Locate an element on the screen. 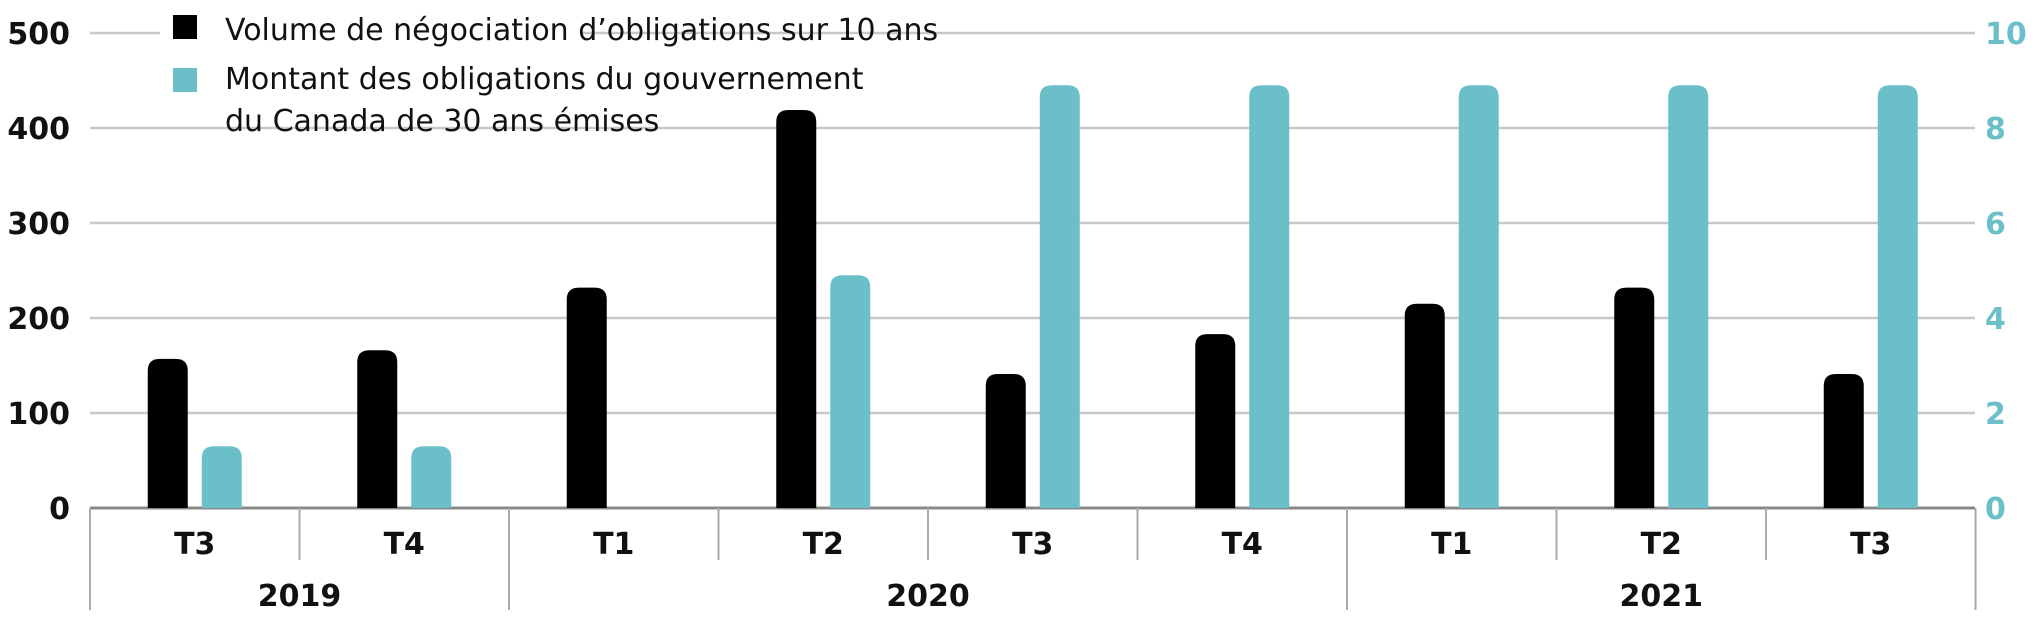 This screenshot has width=2042, height=620. legend-swatch-volume is located at coordinates (185, 27).